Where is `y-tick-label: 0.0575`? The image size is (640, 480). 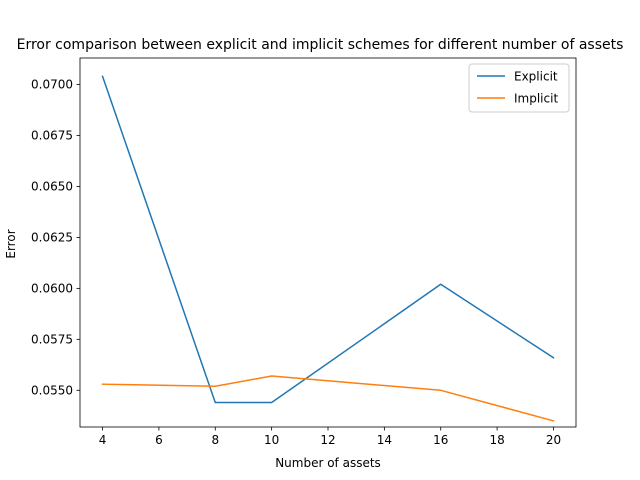
y-tick-label: 0.0575 is located at coordinates (52, 339).